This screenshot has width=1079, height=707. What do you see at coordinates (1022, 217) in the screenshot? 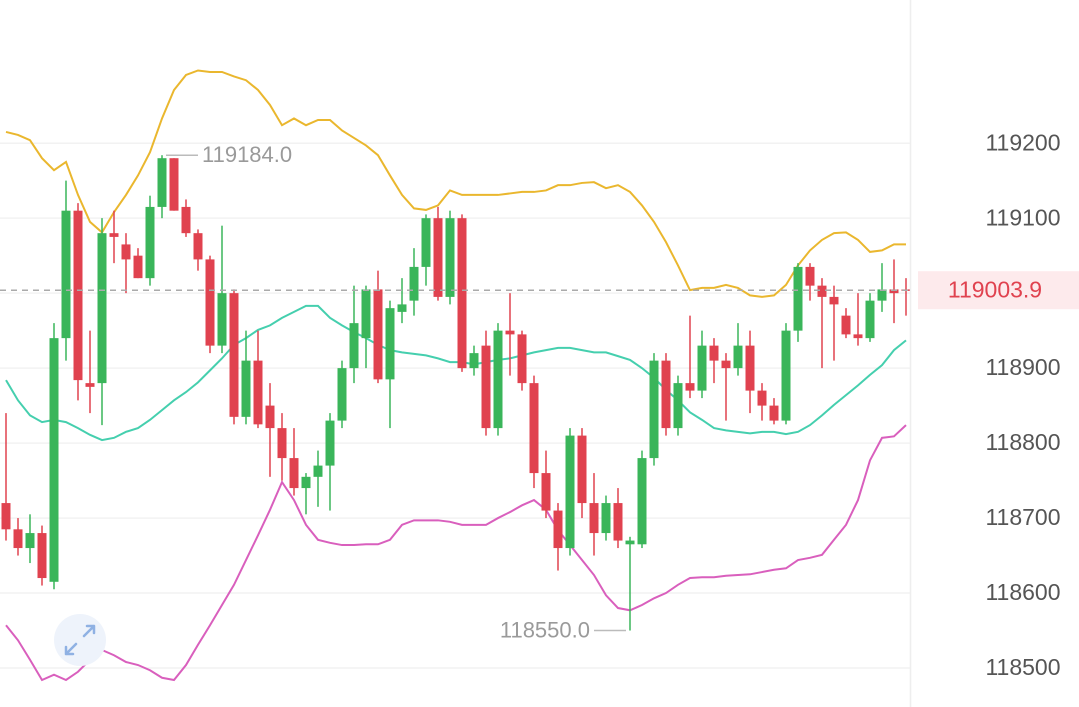
I see `y-tick-label: 119100` at bounding box center [1022, 217].